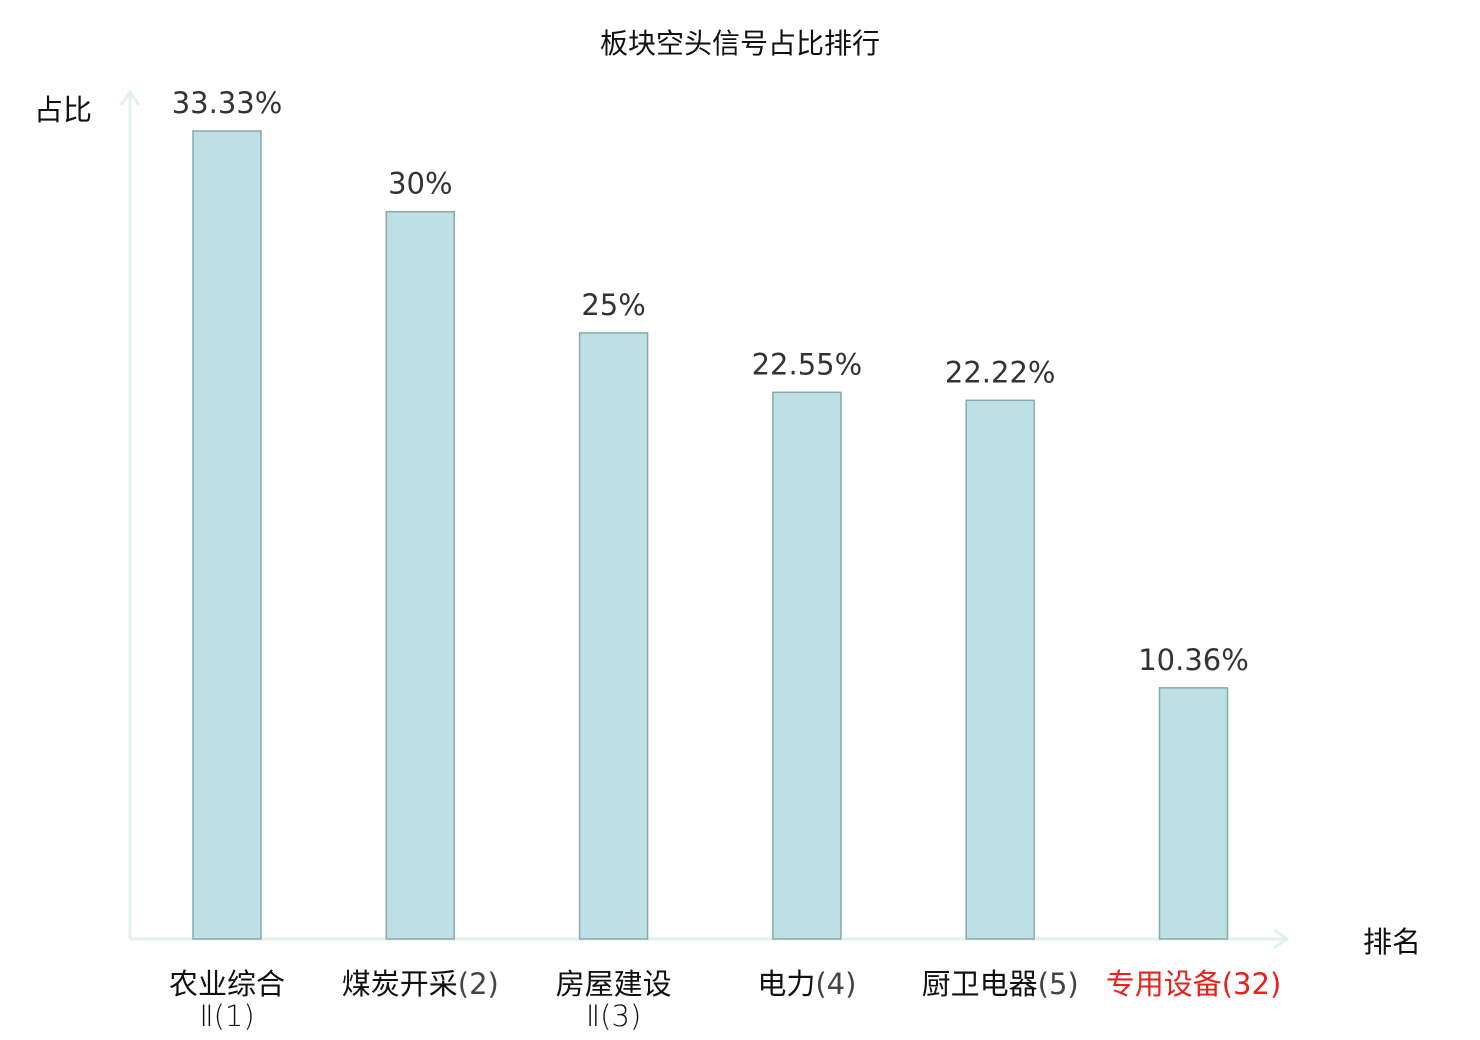 Image resolution: width=1480 pixels, height=1040 pixels. I want to click on x-tick-label: 房屋建设, so click(614, 984).